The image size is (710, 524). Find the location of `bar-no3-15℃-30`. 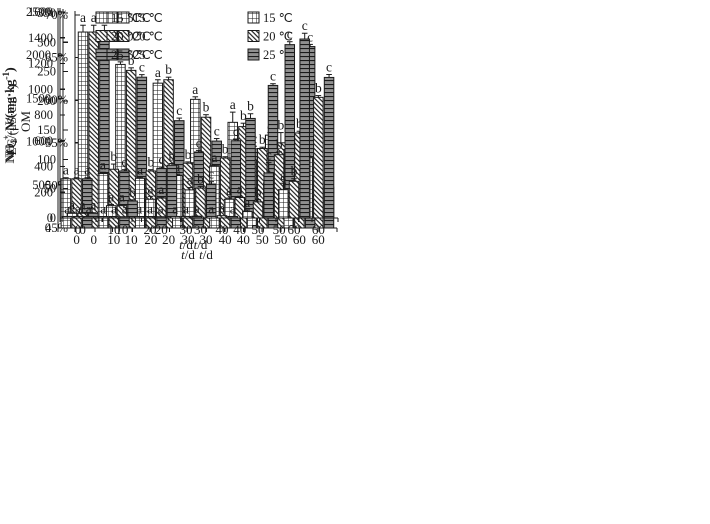

bar-no3-15℃-30 is located at coordinates (175, 217).